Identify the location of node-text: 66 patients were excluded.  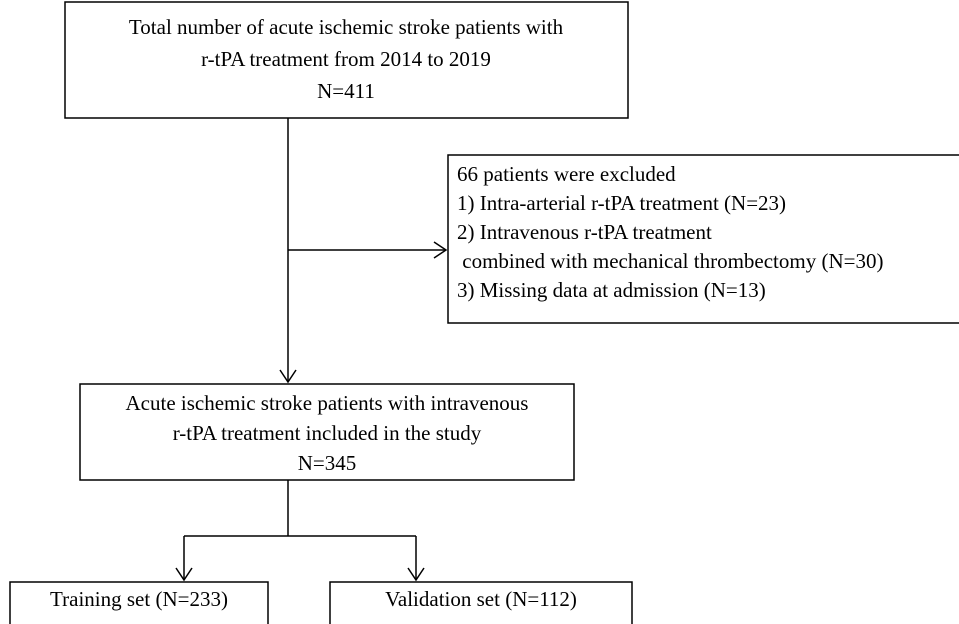
(566, 174).